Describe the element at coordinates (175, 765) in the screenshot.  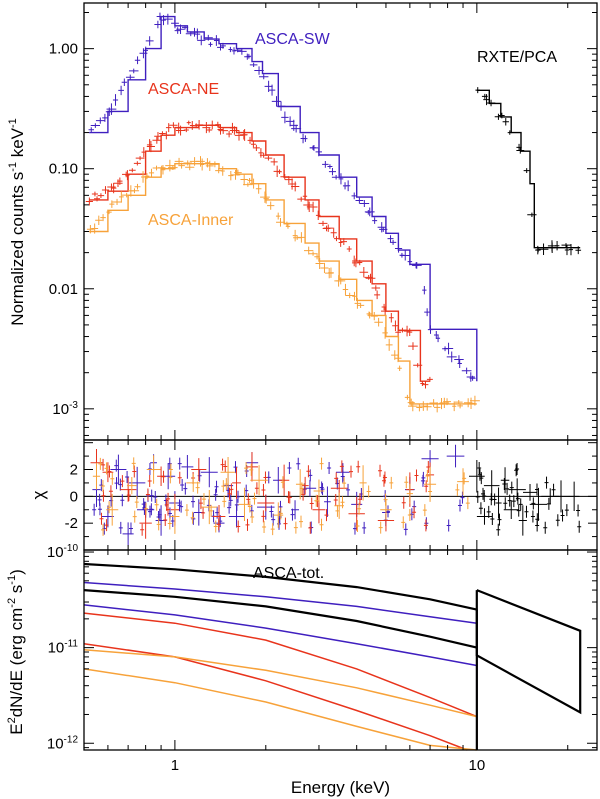
I see `model-x-tick-label: 1` at that location.